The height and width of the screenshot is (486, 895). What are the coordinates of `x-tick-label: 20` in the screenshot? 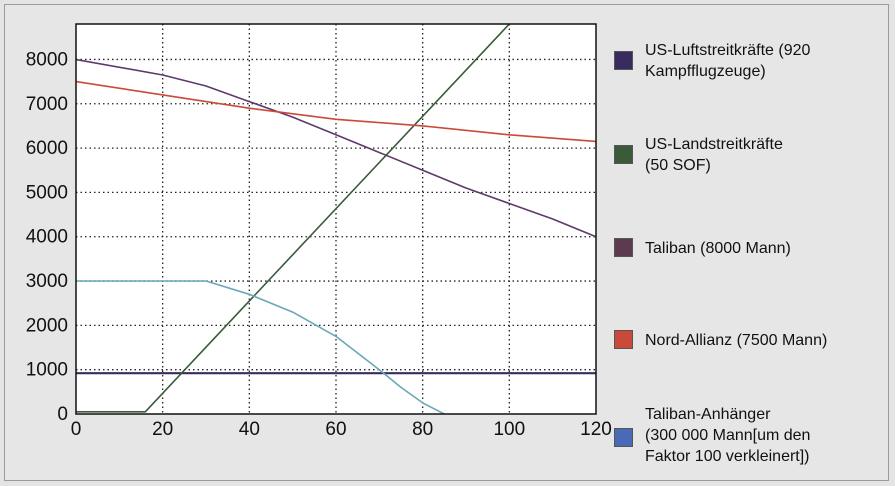 It's located at (162, 429).